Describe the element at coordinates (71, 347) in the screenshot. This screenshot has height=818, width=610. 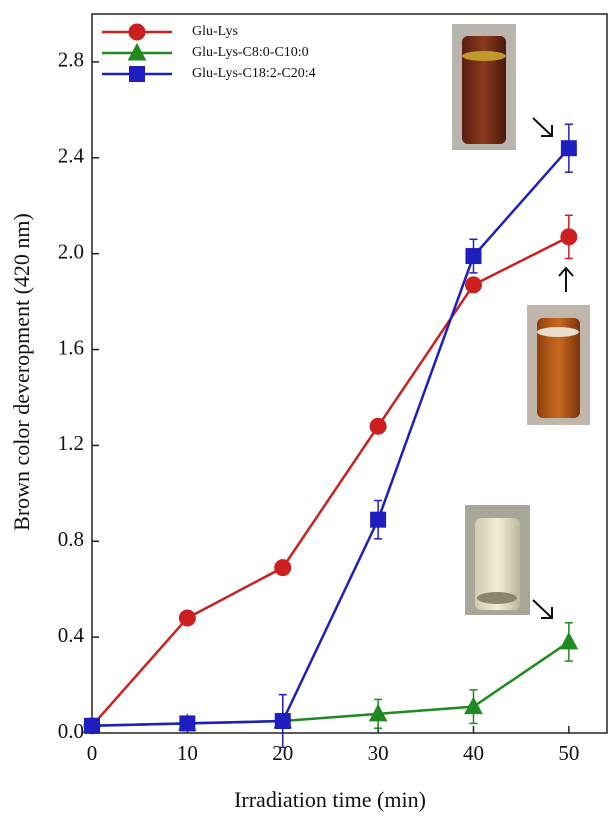
I see `y-tick-label: 1.6` at that location.